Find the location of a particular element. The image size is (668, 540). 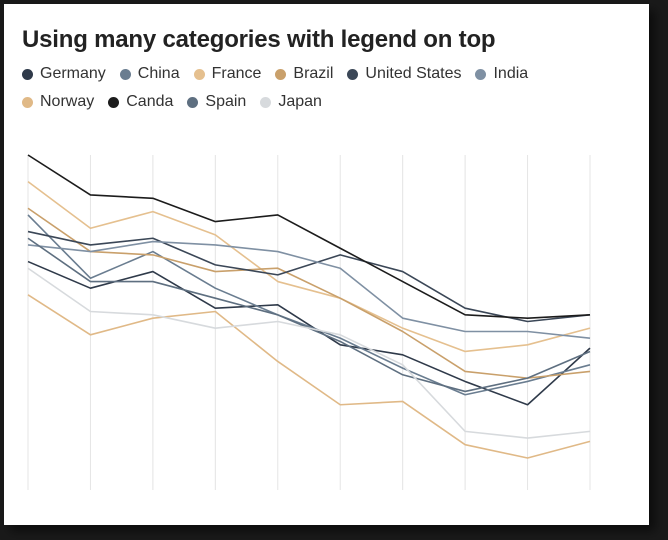

legend-item-spain: Spain is located at coordinates (216, 102).